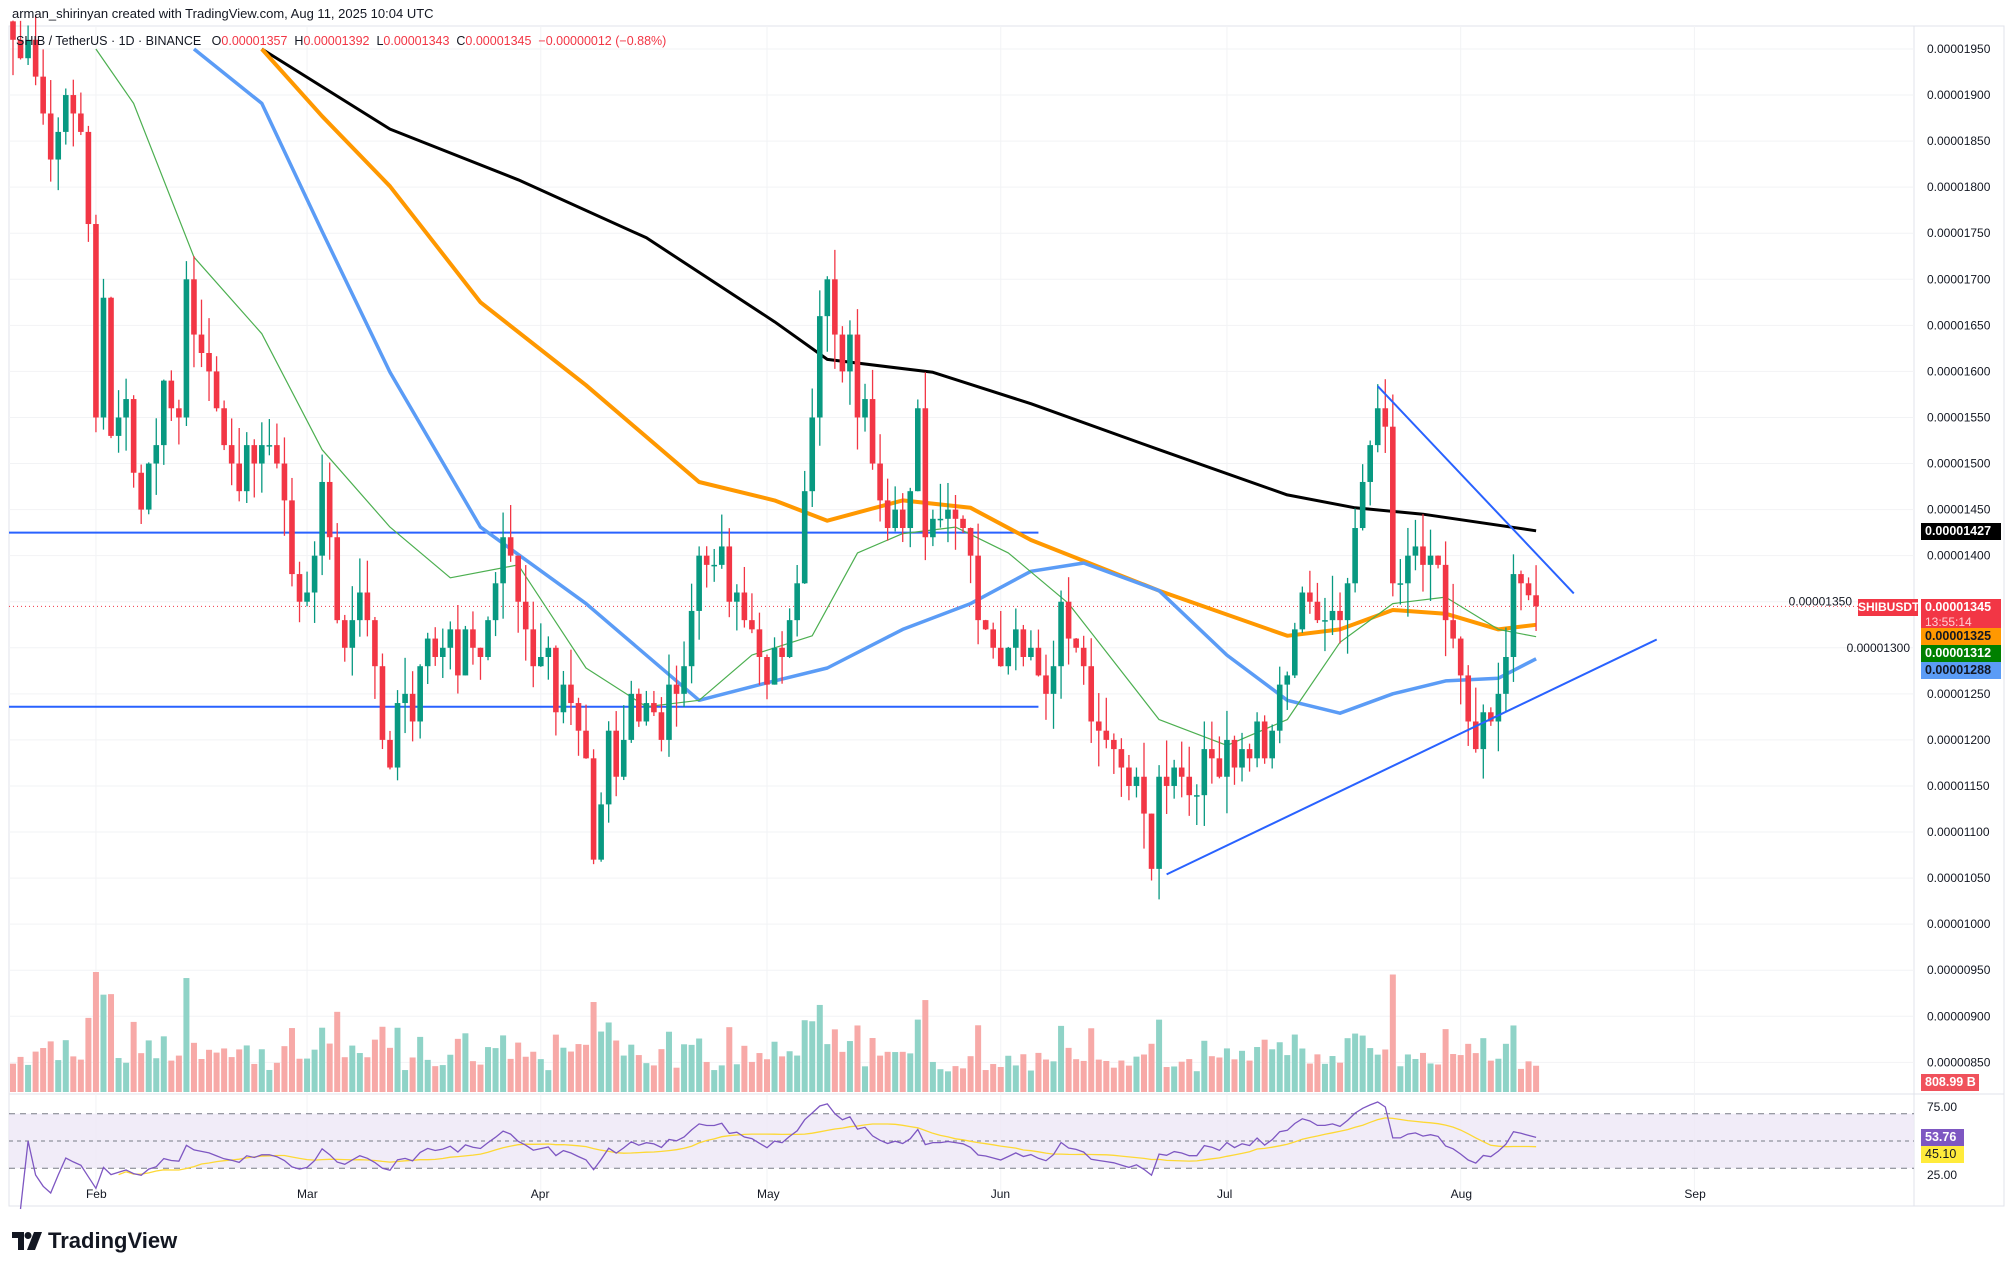 Image resolution: width=2014 pixels, height=1269 pixels. I want to click on time-tick-label: Mar, so click(307, 1194).